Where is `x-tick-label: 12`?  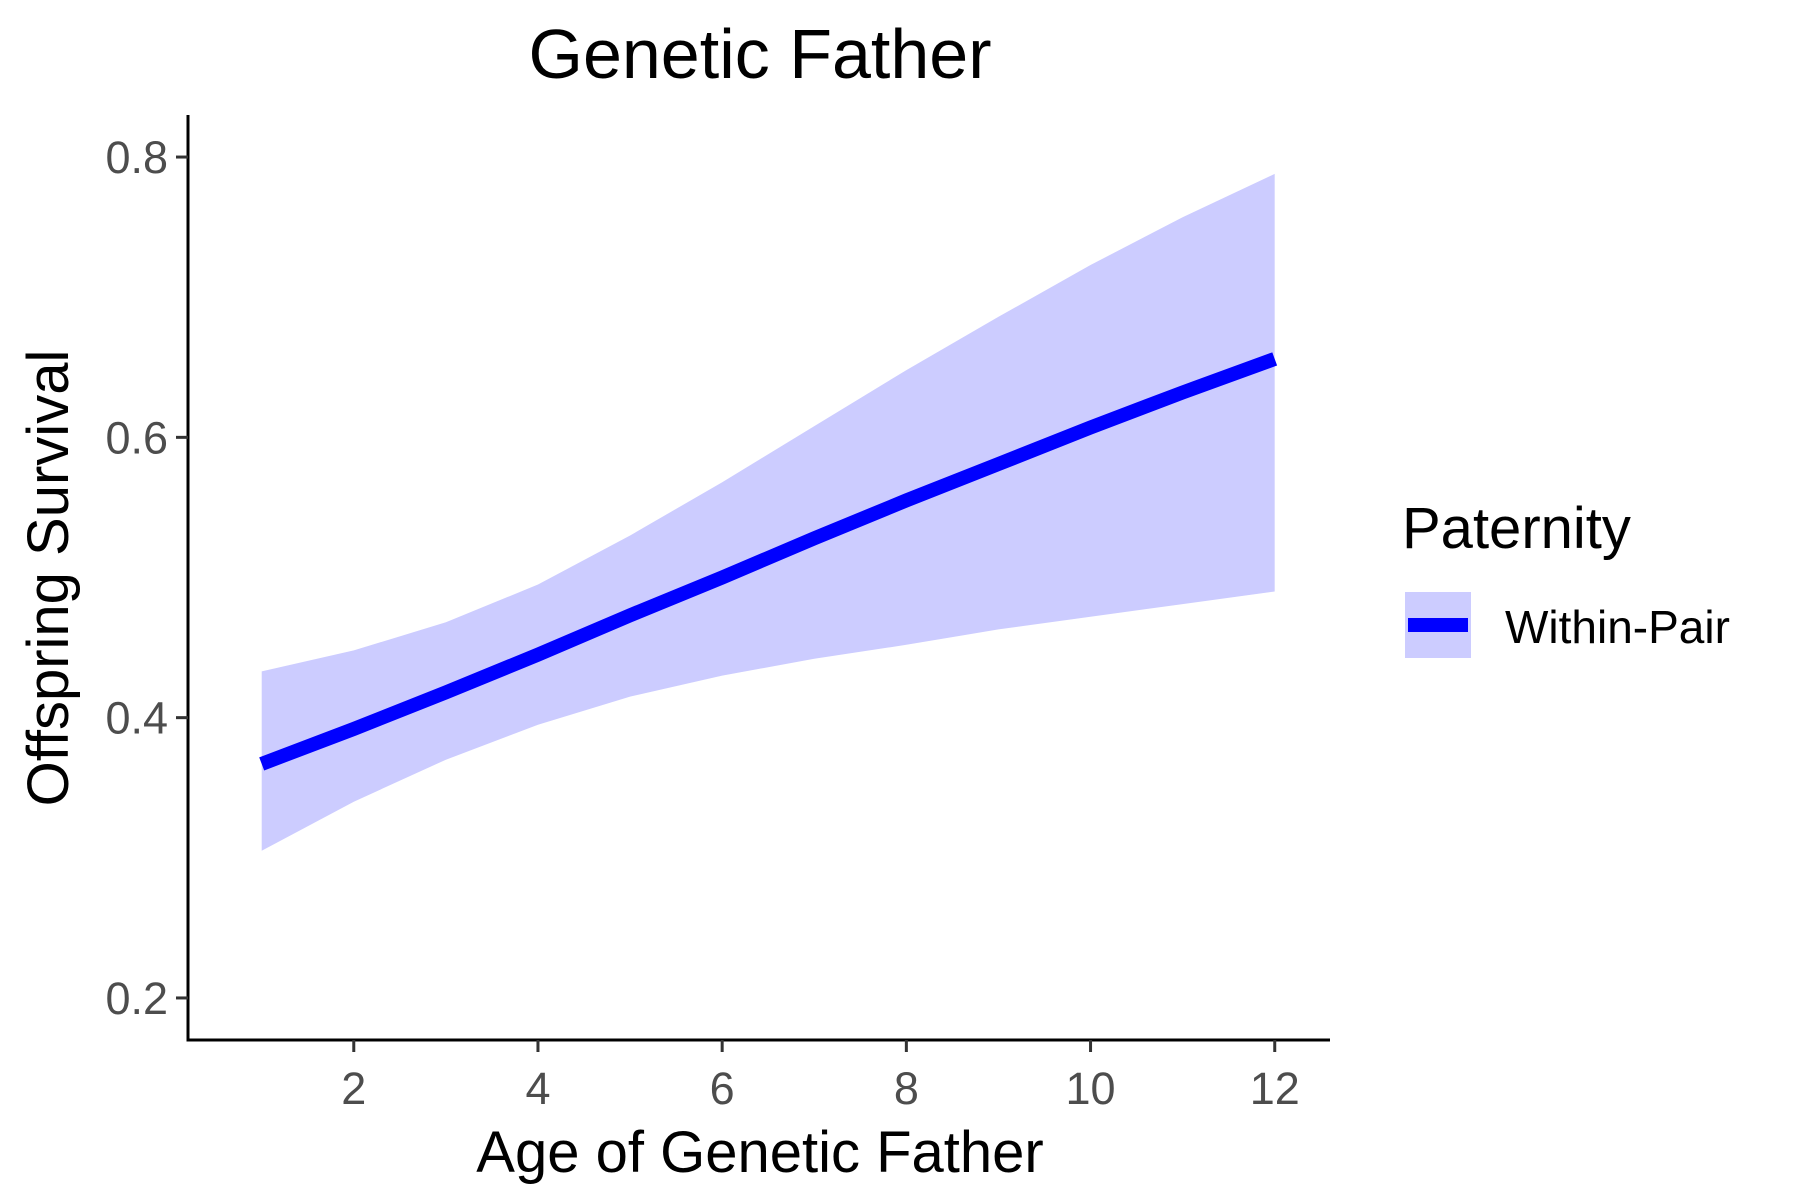 x-tick-label: 12 is located at coordinates (1275, 1088).